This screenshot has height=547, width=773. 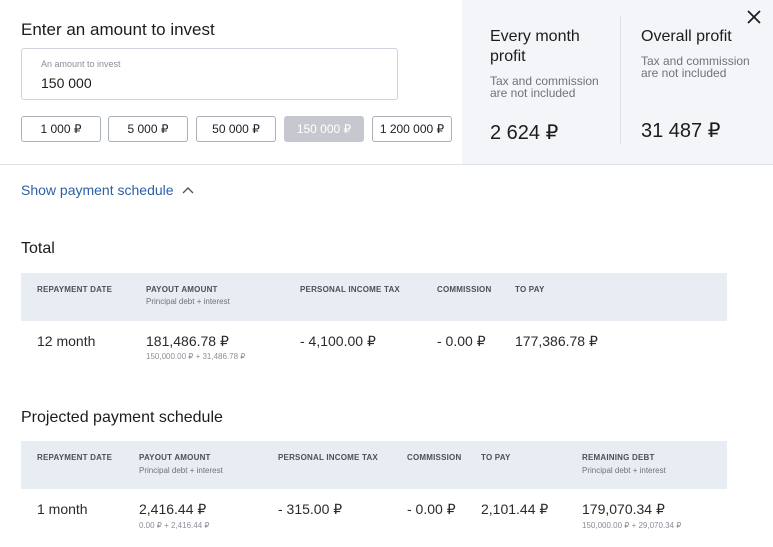 What do you see at coordinates (148, 129) in the screenshot?
I see `preset-button-5000: 5 000 ₽` at bounding box center [148, 129].